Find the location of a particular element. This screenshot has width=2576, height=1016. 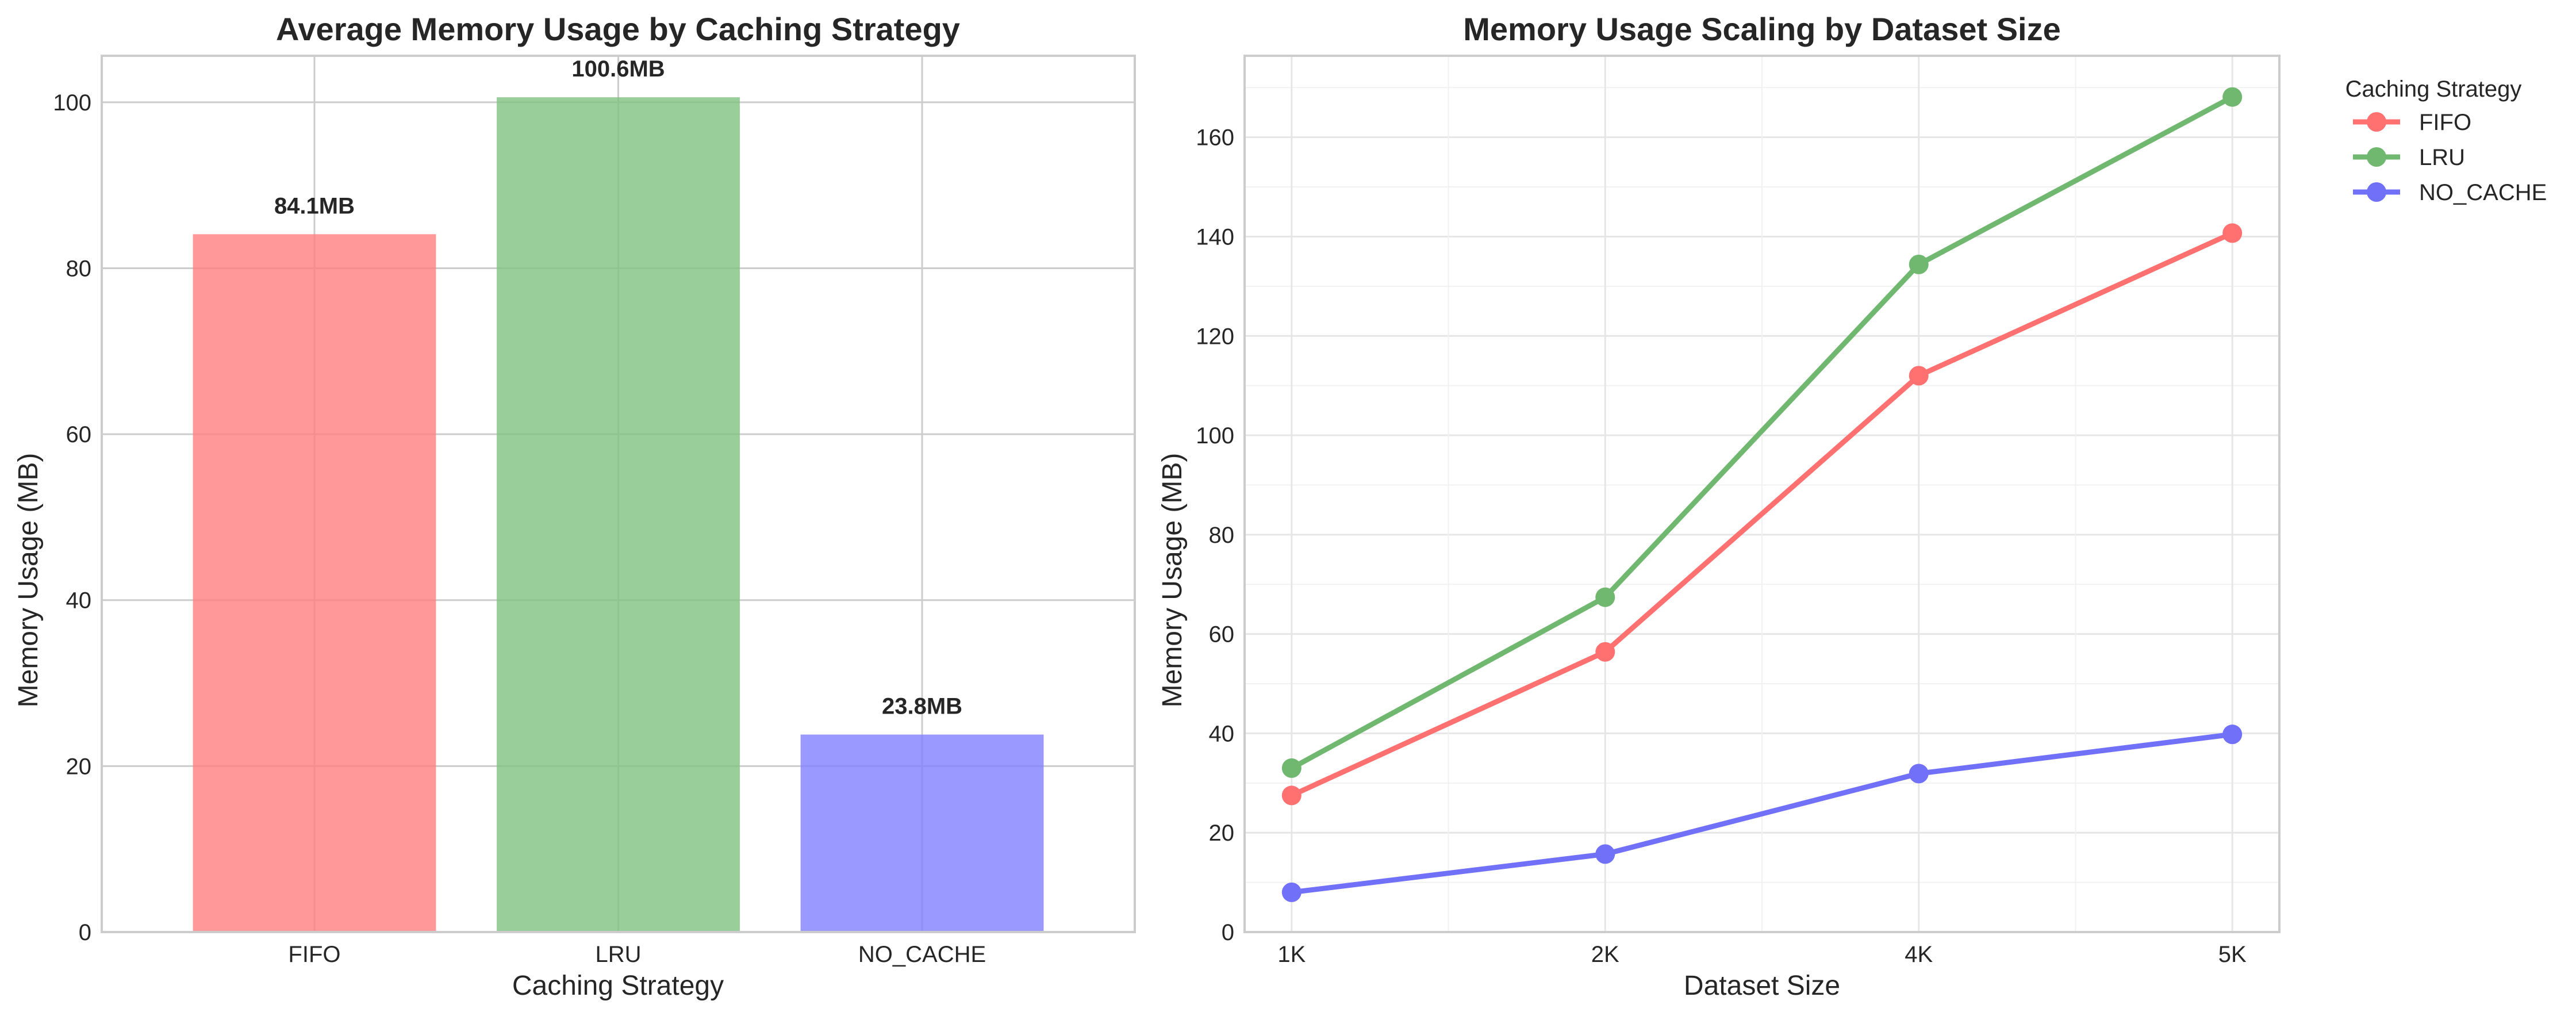

line-chart-title: Memory Usage Scaling by Dataset Size is located at coordinates (1762, 29).